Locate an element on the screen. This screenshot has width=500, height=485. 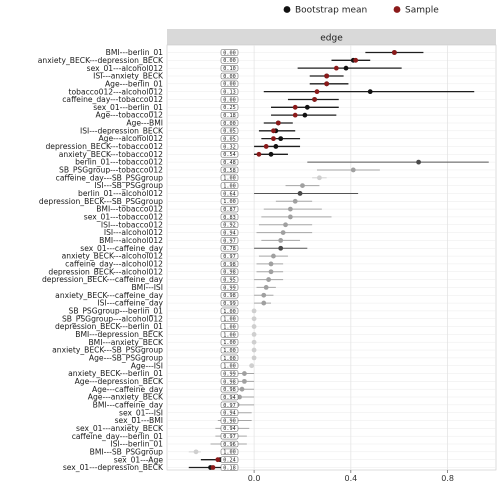
prop-value: 0.98 is located at coordinates (229, 265).